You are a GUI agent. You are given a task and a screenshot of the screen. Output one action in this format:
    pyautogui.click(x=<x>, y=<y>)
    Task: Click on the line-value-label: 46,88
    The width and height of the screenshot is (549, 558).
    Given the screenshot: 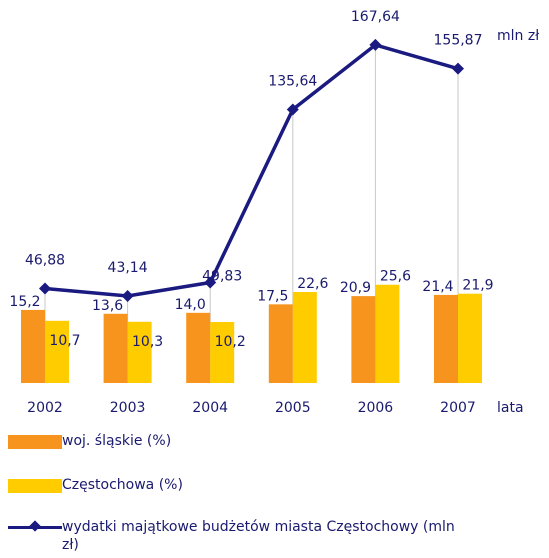 What is the action you would take?
    pyautogui.click(x=45, y=260)
    